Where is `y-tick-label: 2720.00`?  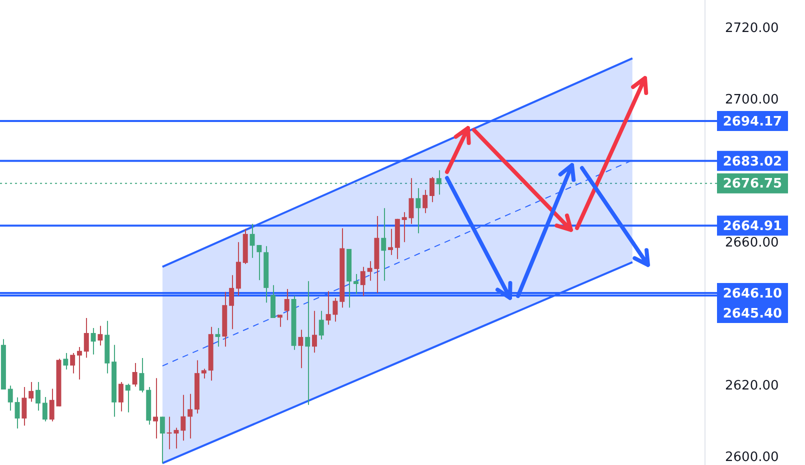 y-tick-label: 2720.00 is located at coordinates (752, 28).